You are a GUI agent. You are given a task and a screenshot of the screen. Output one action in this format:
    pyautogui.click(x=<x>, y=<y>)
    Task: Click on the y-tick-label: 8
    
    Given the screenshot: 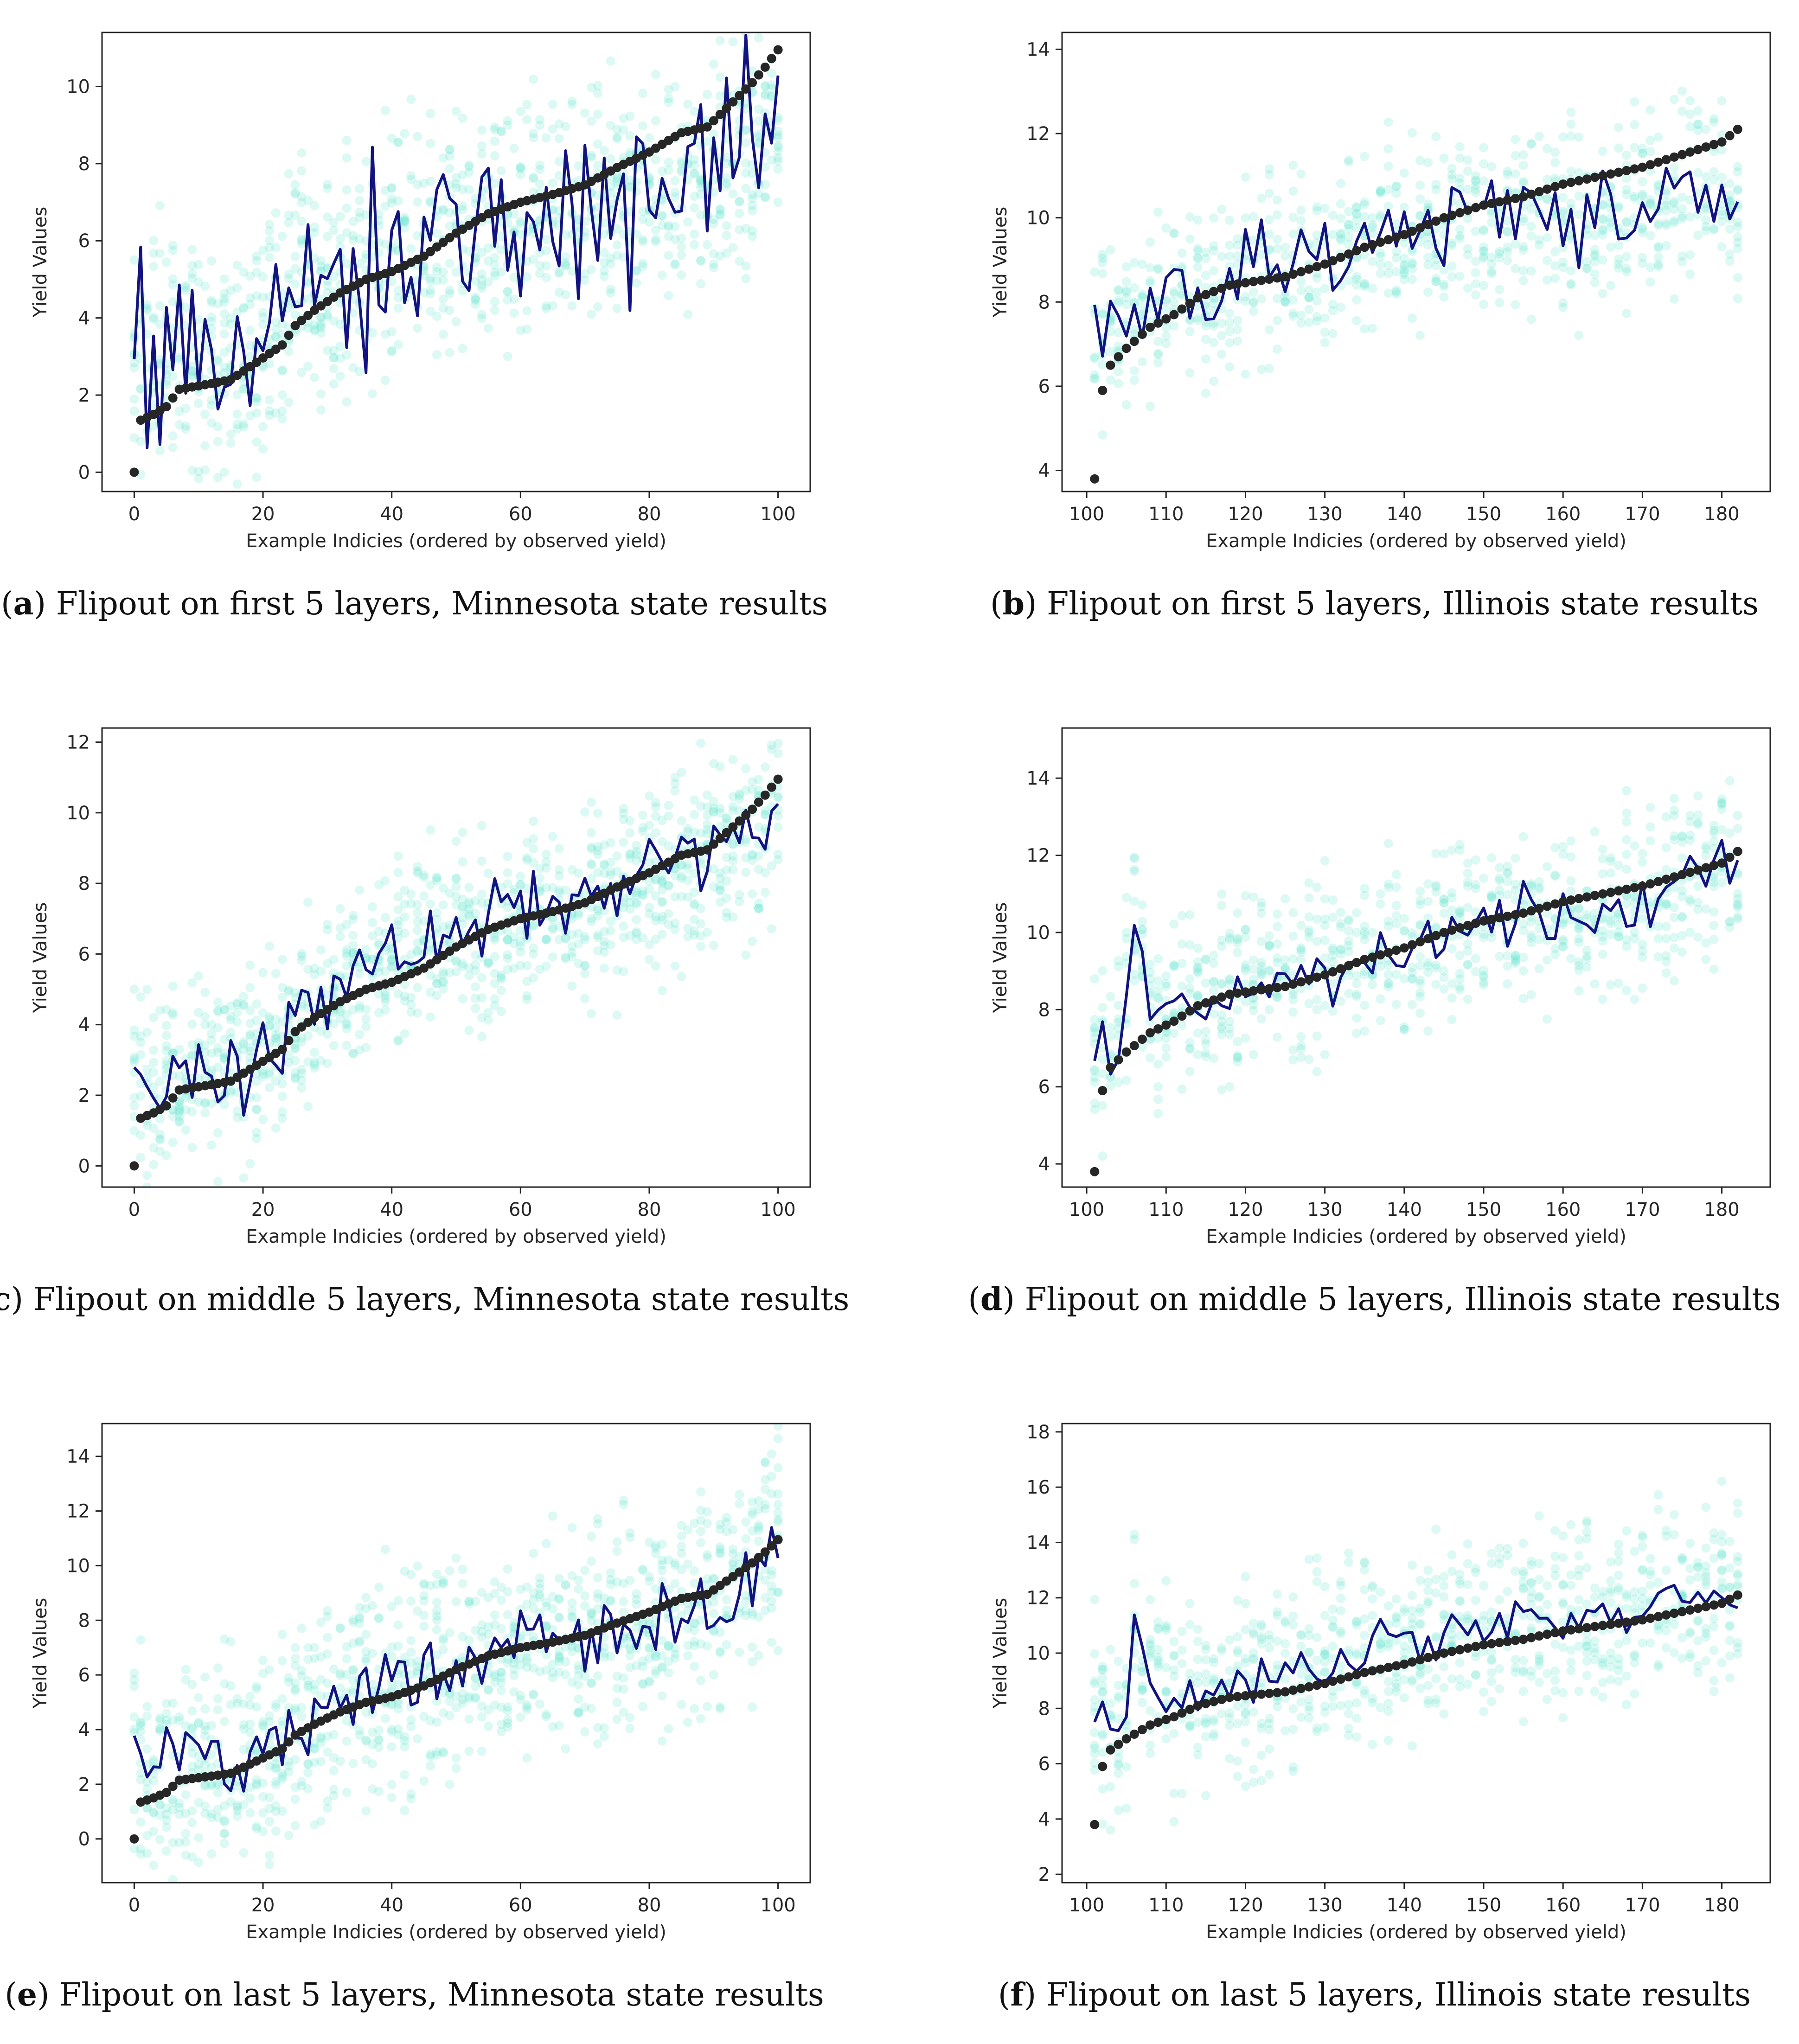 What is the action you would take?
    pyautogui.click(x=1044, y=1010)
    